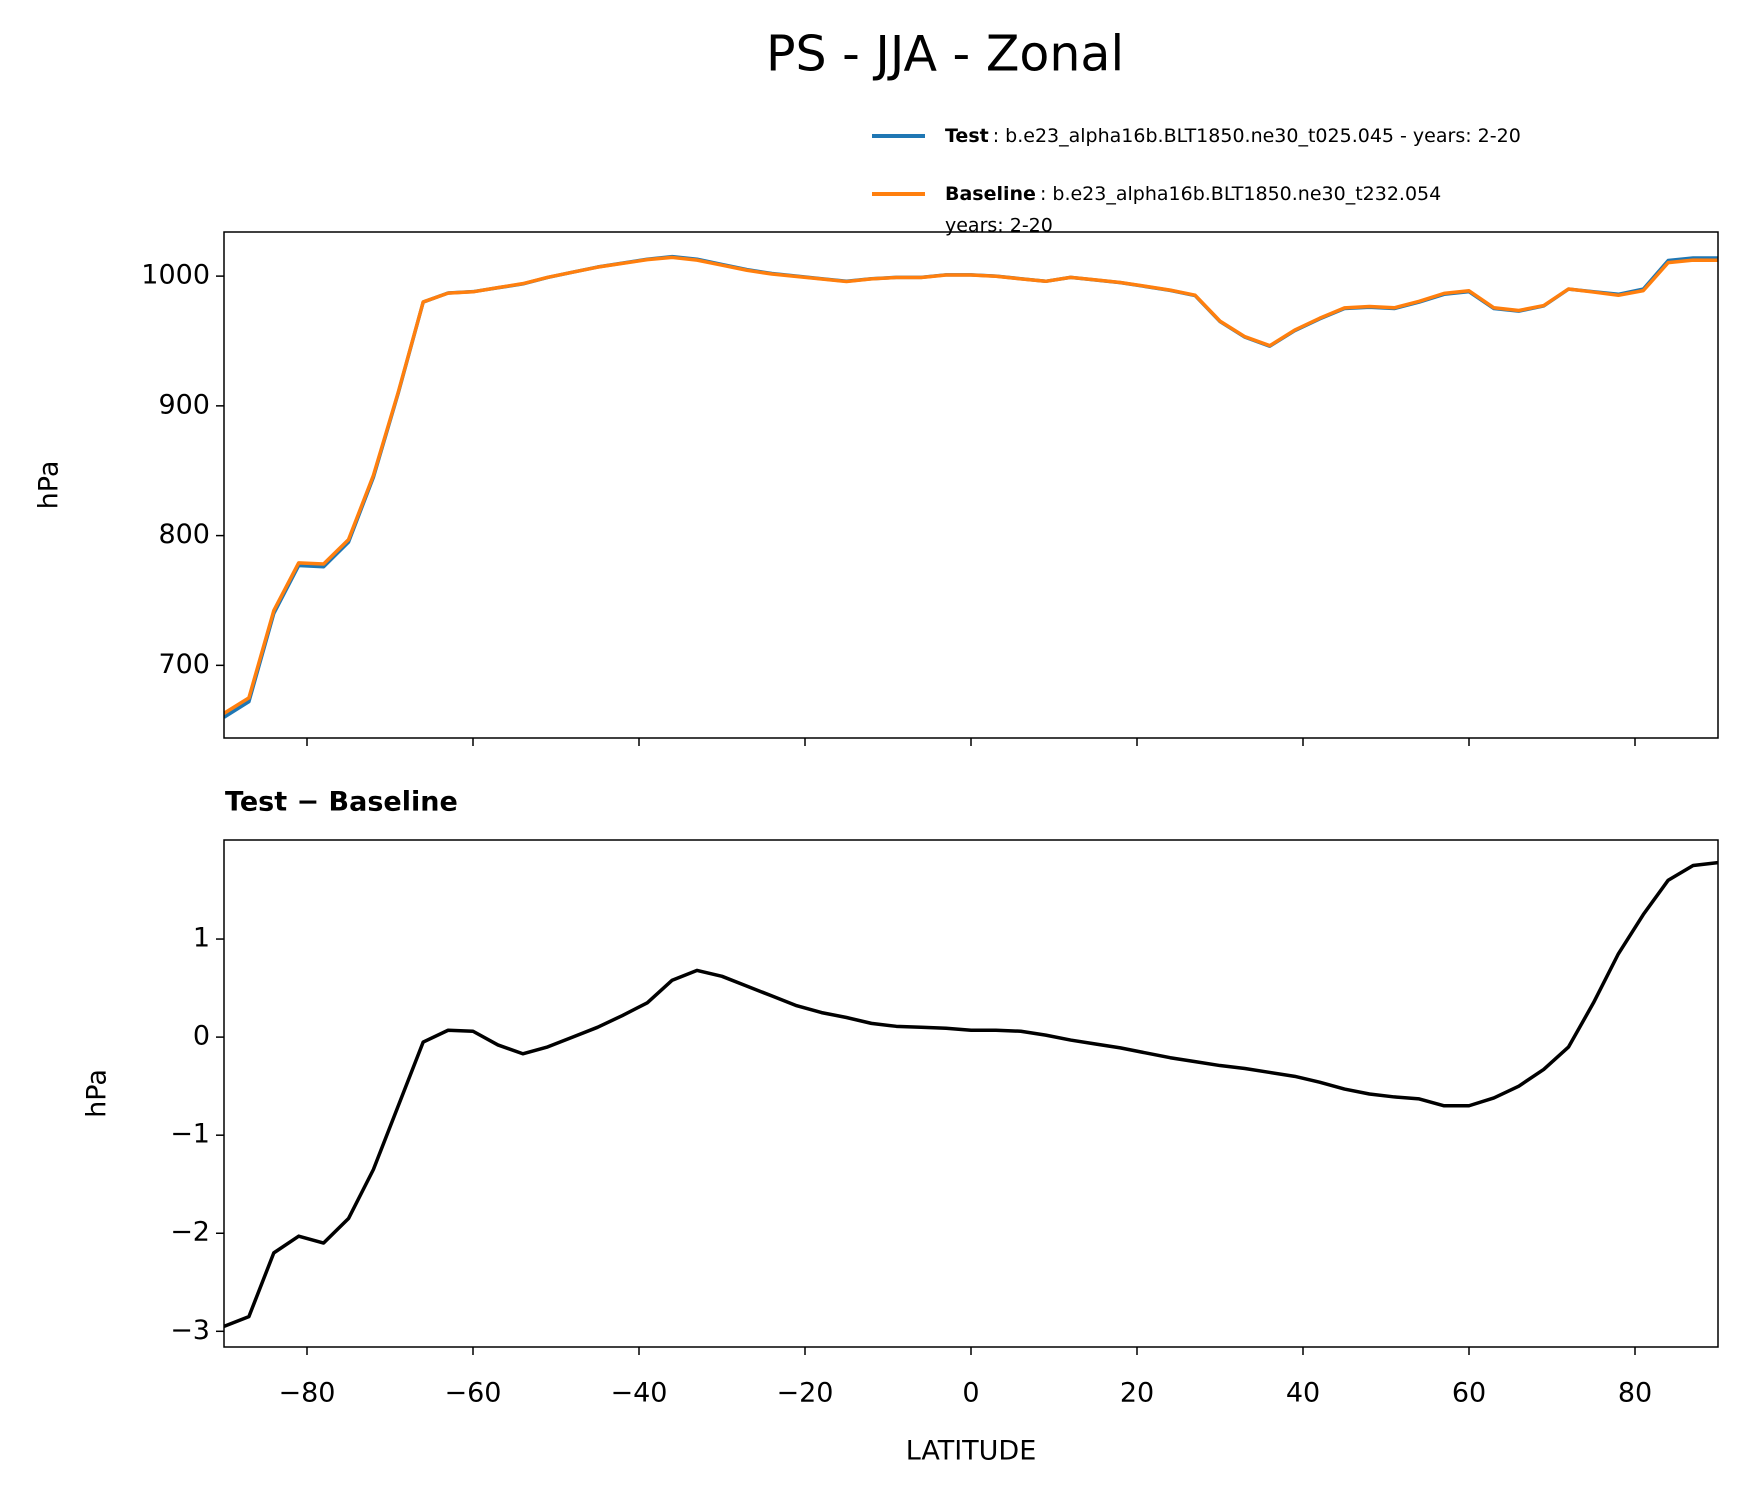  Describe the element at coordinates (307, 1393) in the screenshot. I see `x-tick-label: −80` at that location.